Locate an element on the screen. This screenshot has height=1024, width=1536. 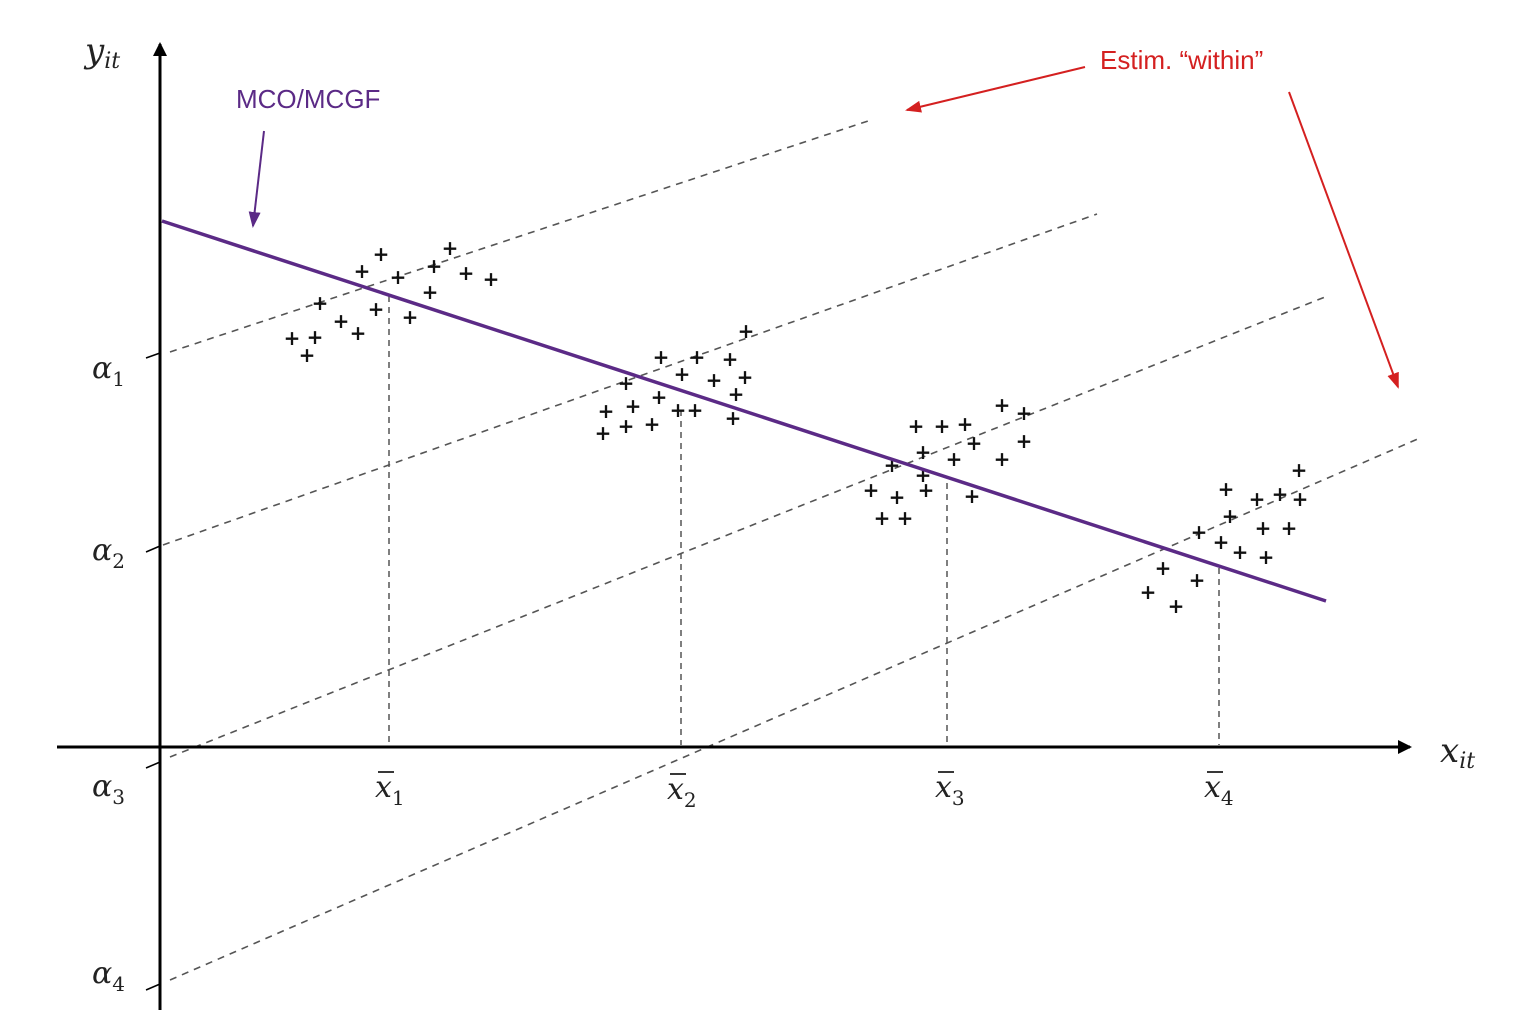
group-mean-label-3: x3 is located at coordinates (950, 790).